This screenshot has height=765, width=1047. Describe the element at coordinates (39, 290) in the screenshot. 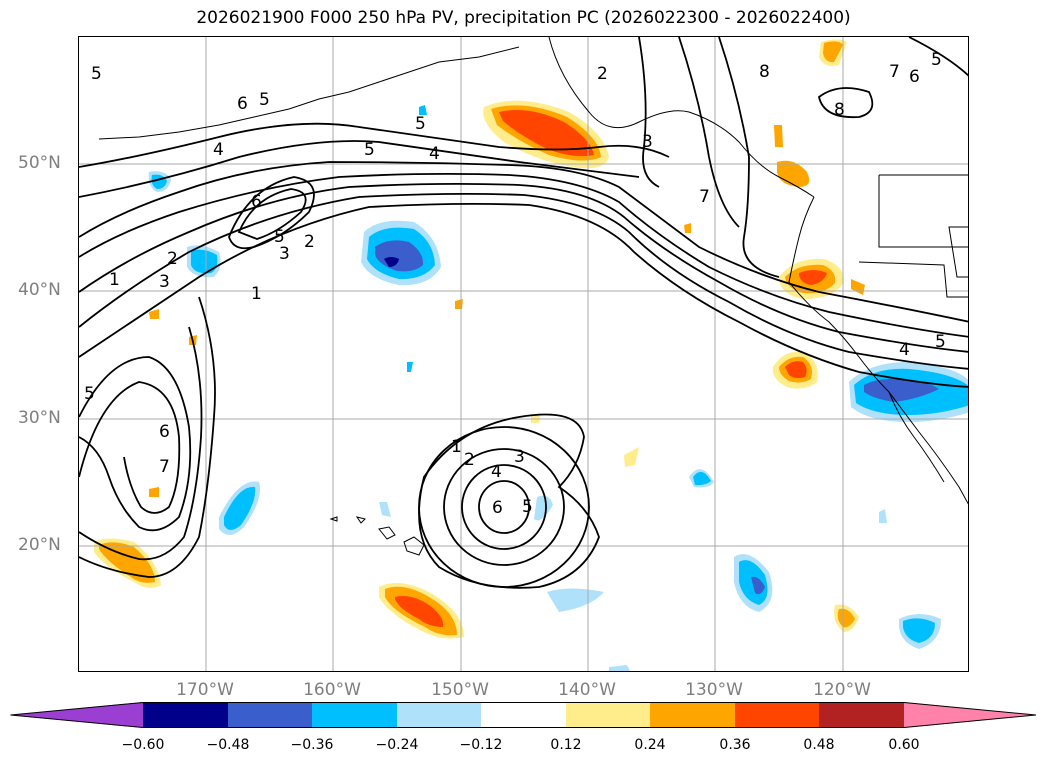

I see `lat-label: 40°N` at that location.